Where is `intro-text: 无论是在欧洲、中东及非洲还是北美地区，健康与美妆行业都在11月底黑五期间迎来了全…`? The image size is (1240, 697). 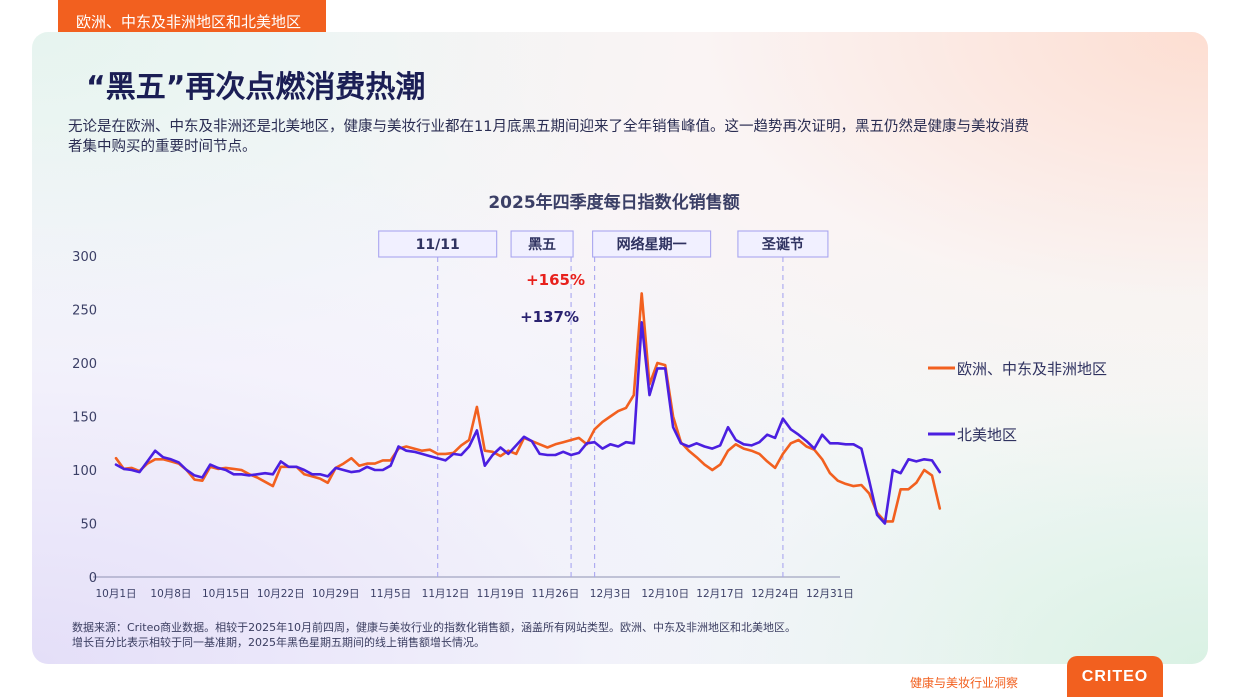
intro-text: 无论是在欧洲、中东及非洲还是北美地区，健康与美妆行业都在11月底黑五期间迎来了全… is located at coordinates (548, 137).